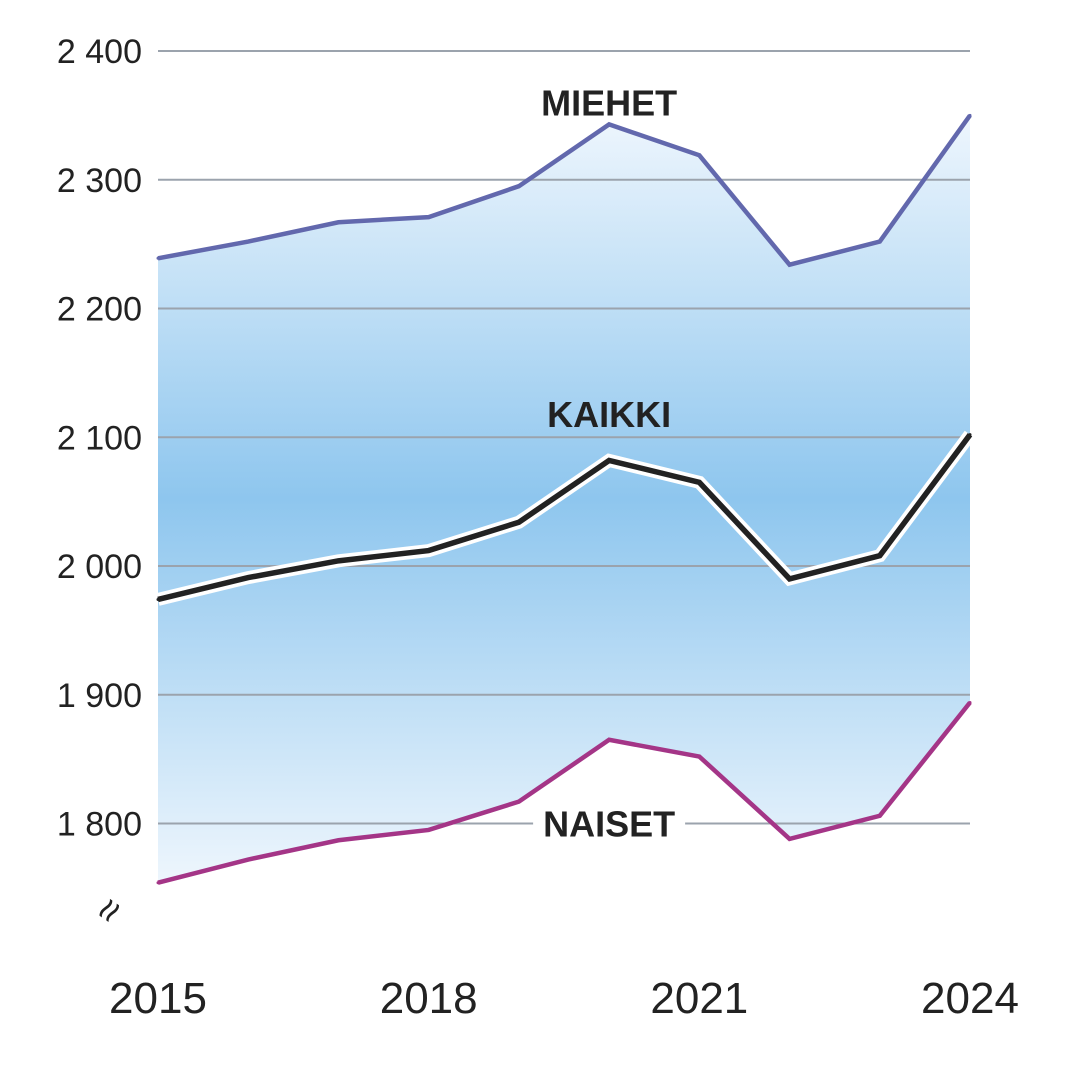 The width and height of the screenshot is (1080, 1078). What do you see at coordinates (790, 579) in the screenshot?
I see `data-point-kaikki-2022` at bounding box center [790, 579].